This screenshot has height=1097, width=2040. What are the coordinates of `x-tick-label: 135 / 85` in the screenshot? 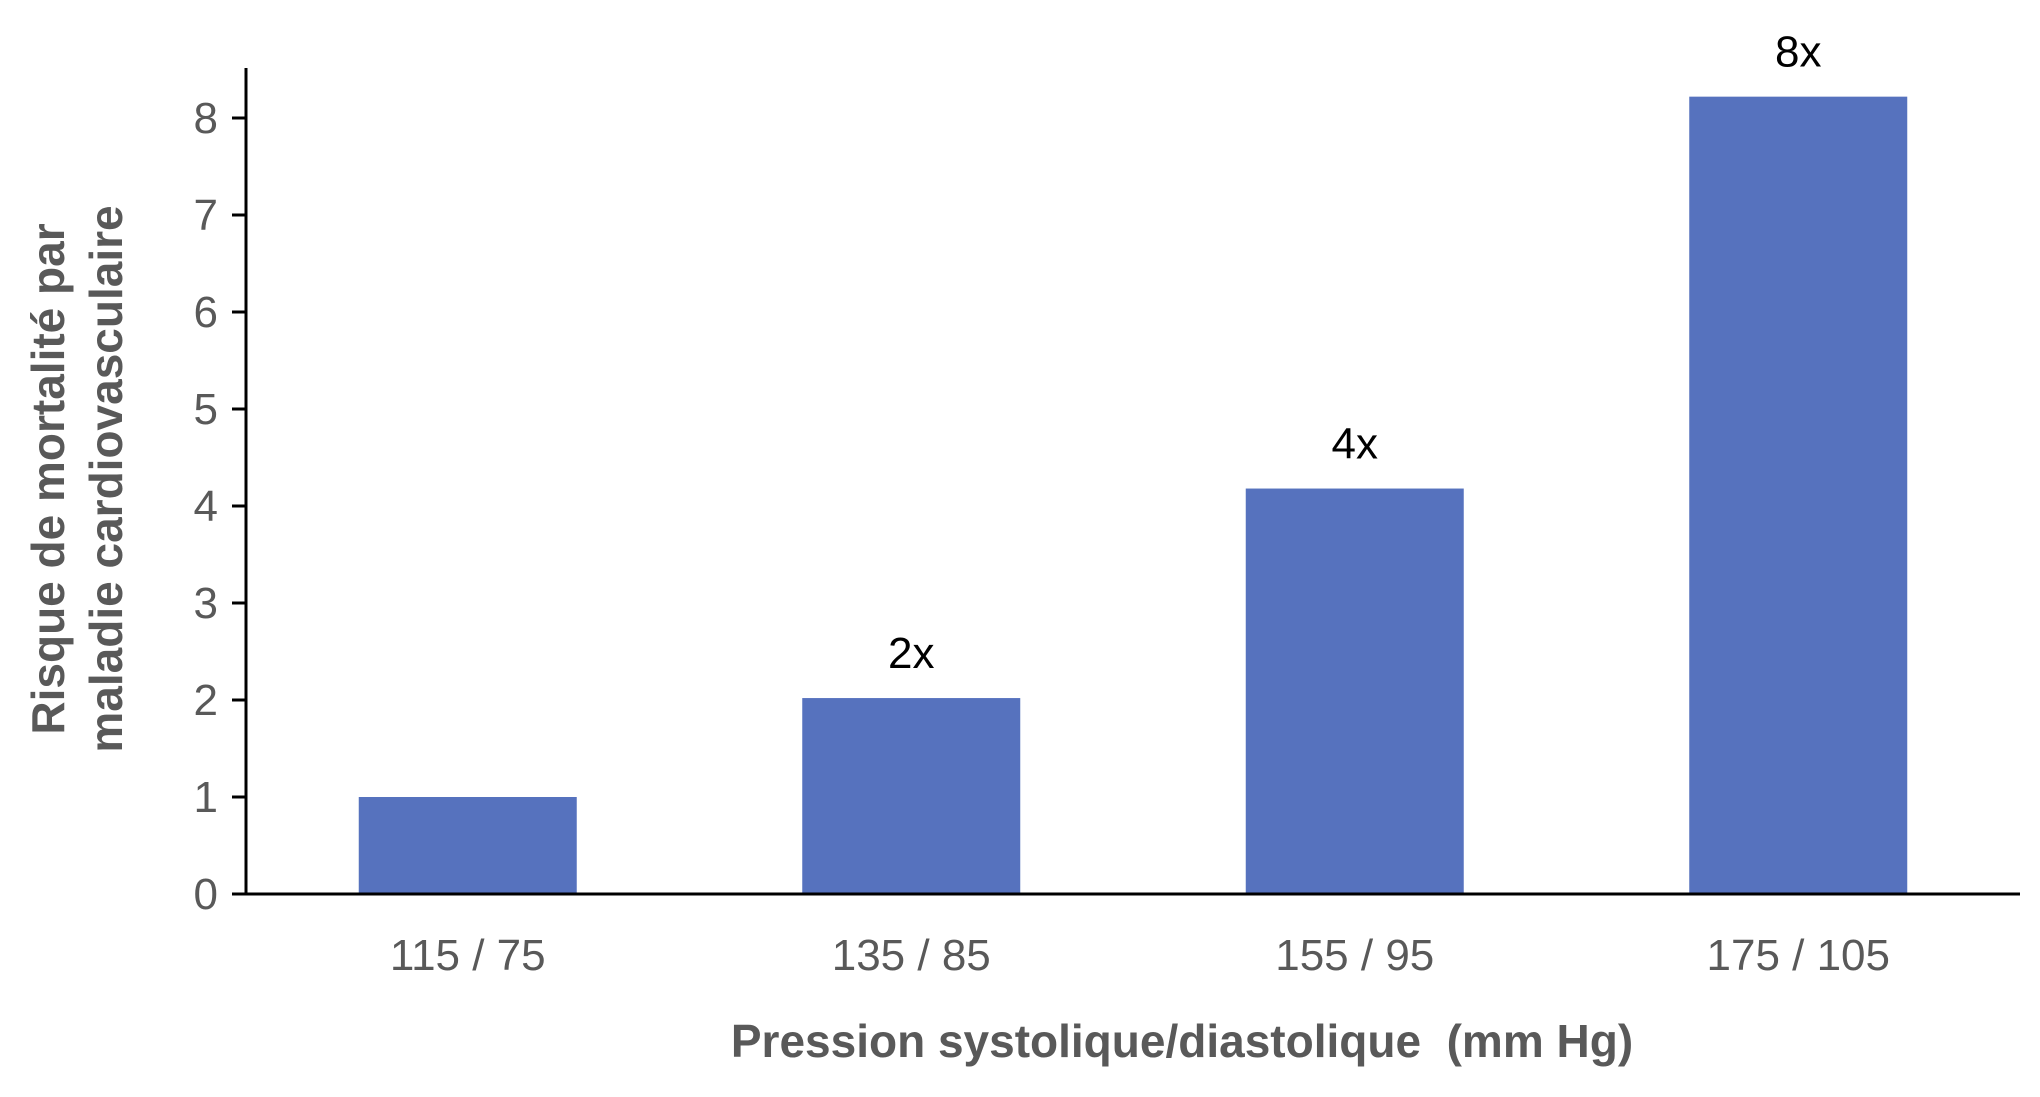 It's located at (911, 955).